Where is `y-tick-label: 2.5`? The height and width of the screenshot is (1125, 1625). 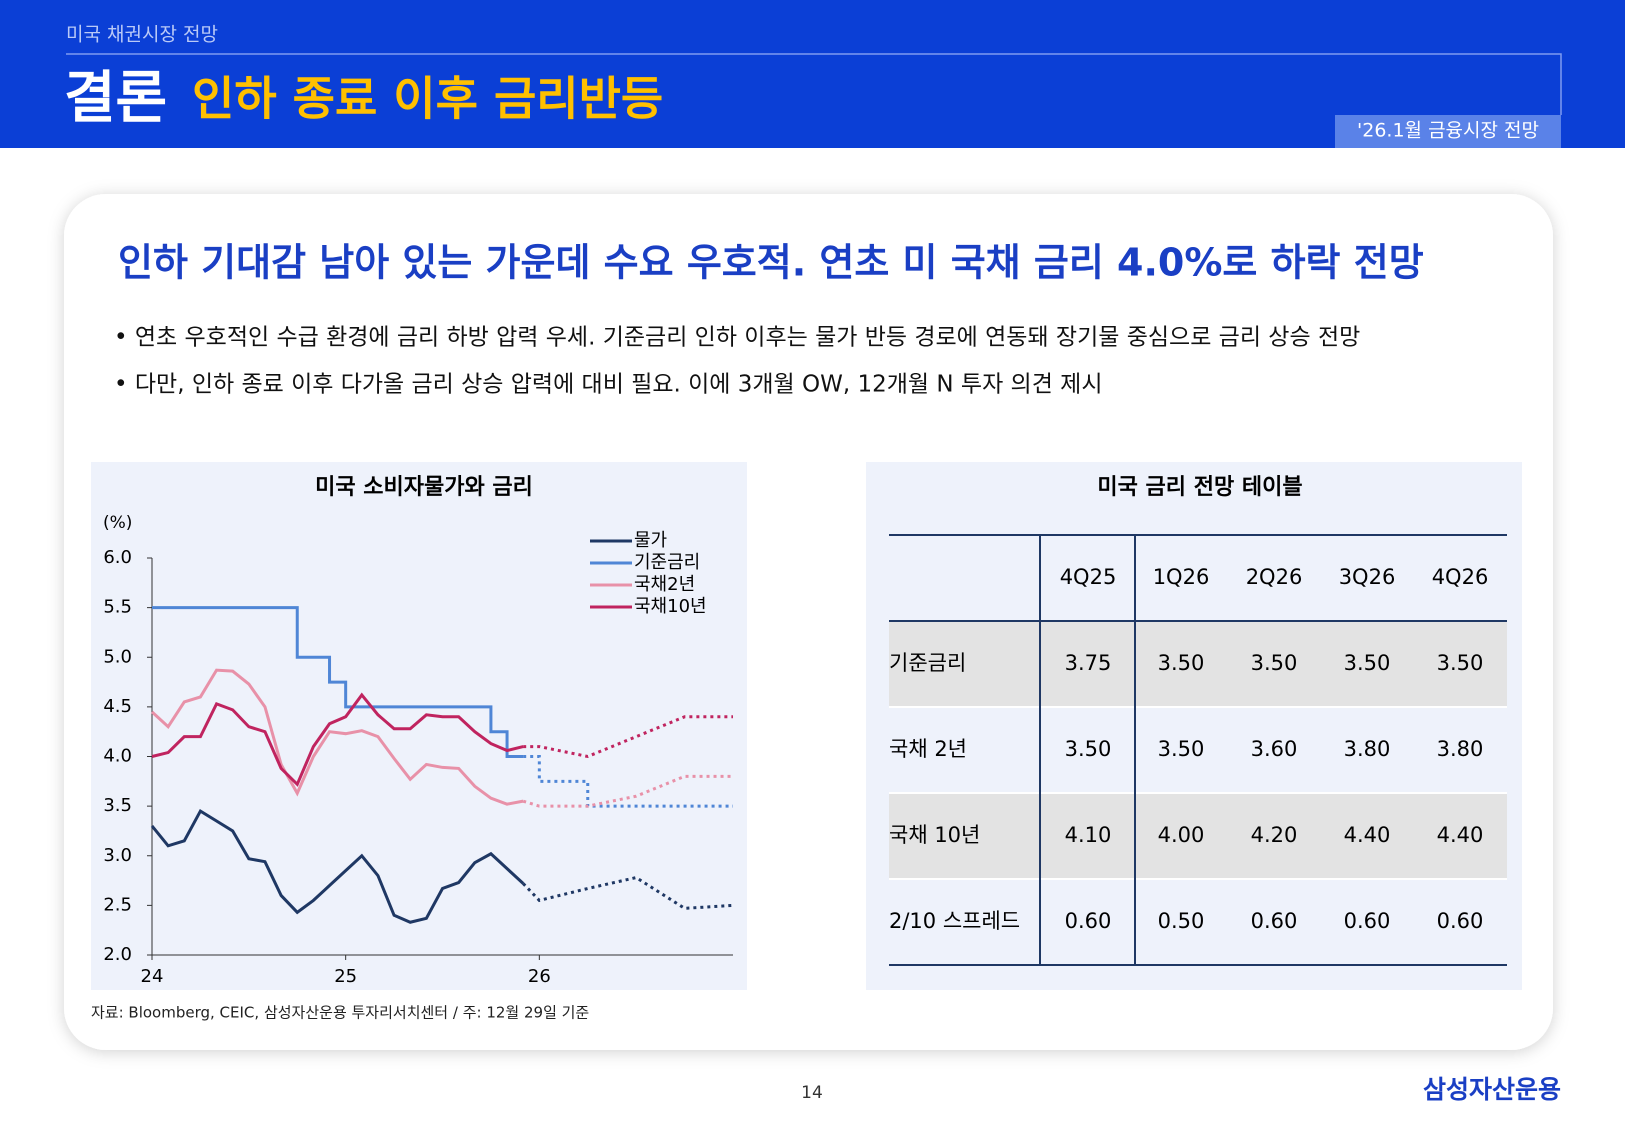
y-tick-label: 2.5 is located at coordinates (117, 904).